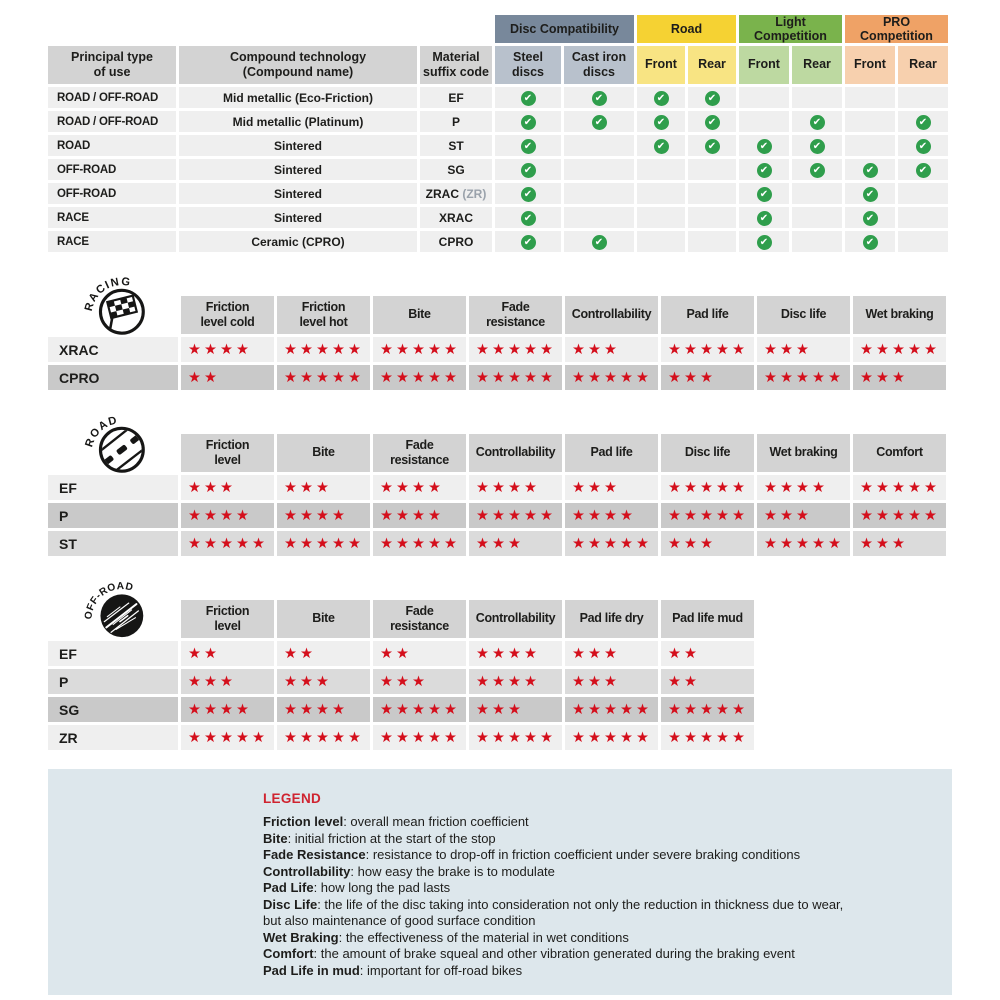 Image resolution: width=1000 pixels, height=1000 pixels. I want to click on rating-column-header: Disc life, so click(803, 315).